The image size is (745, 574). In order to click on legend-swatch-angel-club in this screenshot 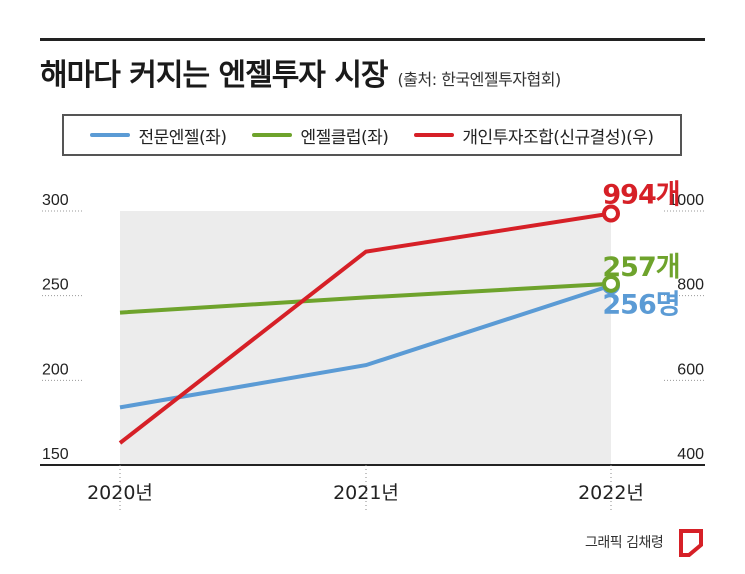, I will do `click(272, 135)`.